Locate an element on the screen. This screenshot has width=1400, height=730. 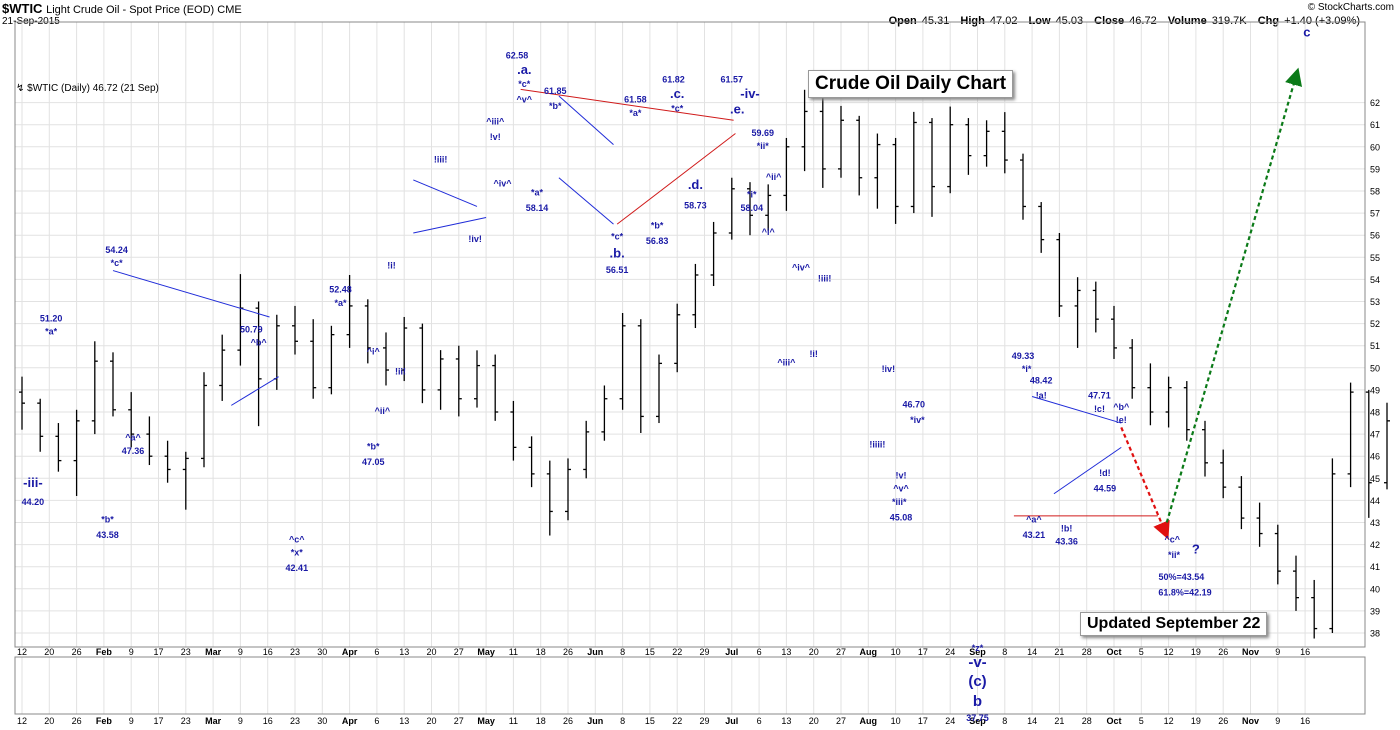
y-tick-label: 45 is located at coordinates (1375, 479).